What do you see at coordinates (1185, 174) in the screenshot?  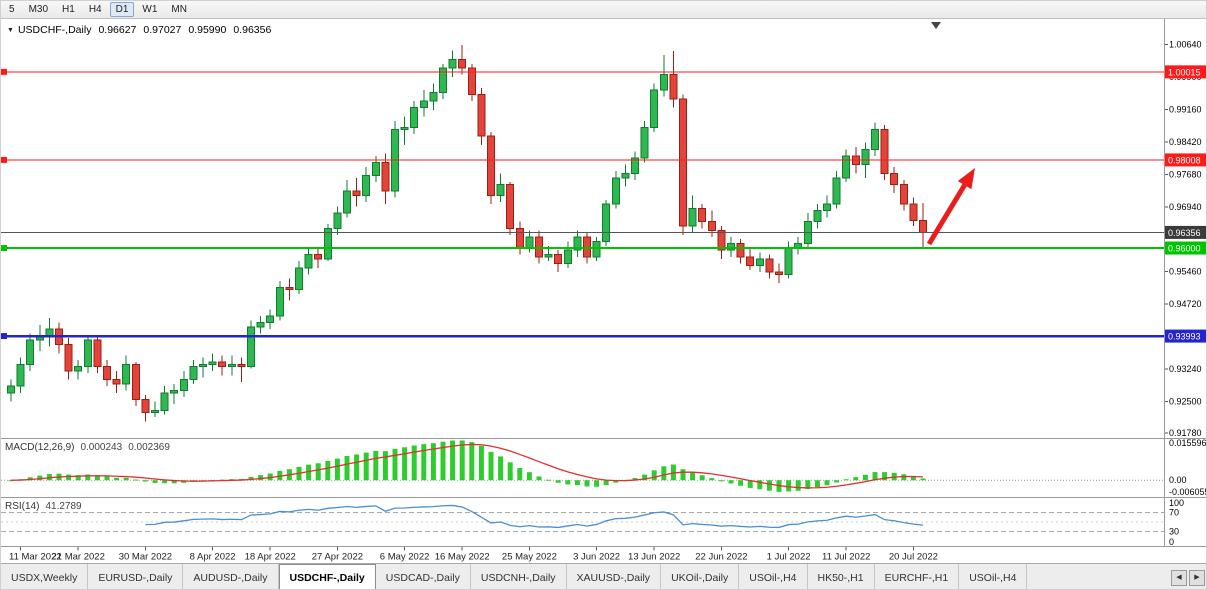 I see `svg-text: 0.97680` at bounding box center [1185, 174].